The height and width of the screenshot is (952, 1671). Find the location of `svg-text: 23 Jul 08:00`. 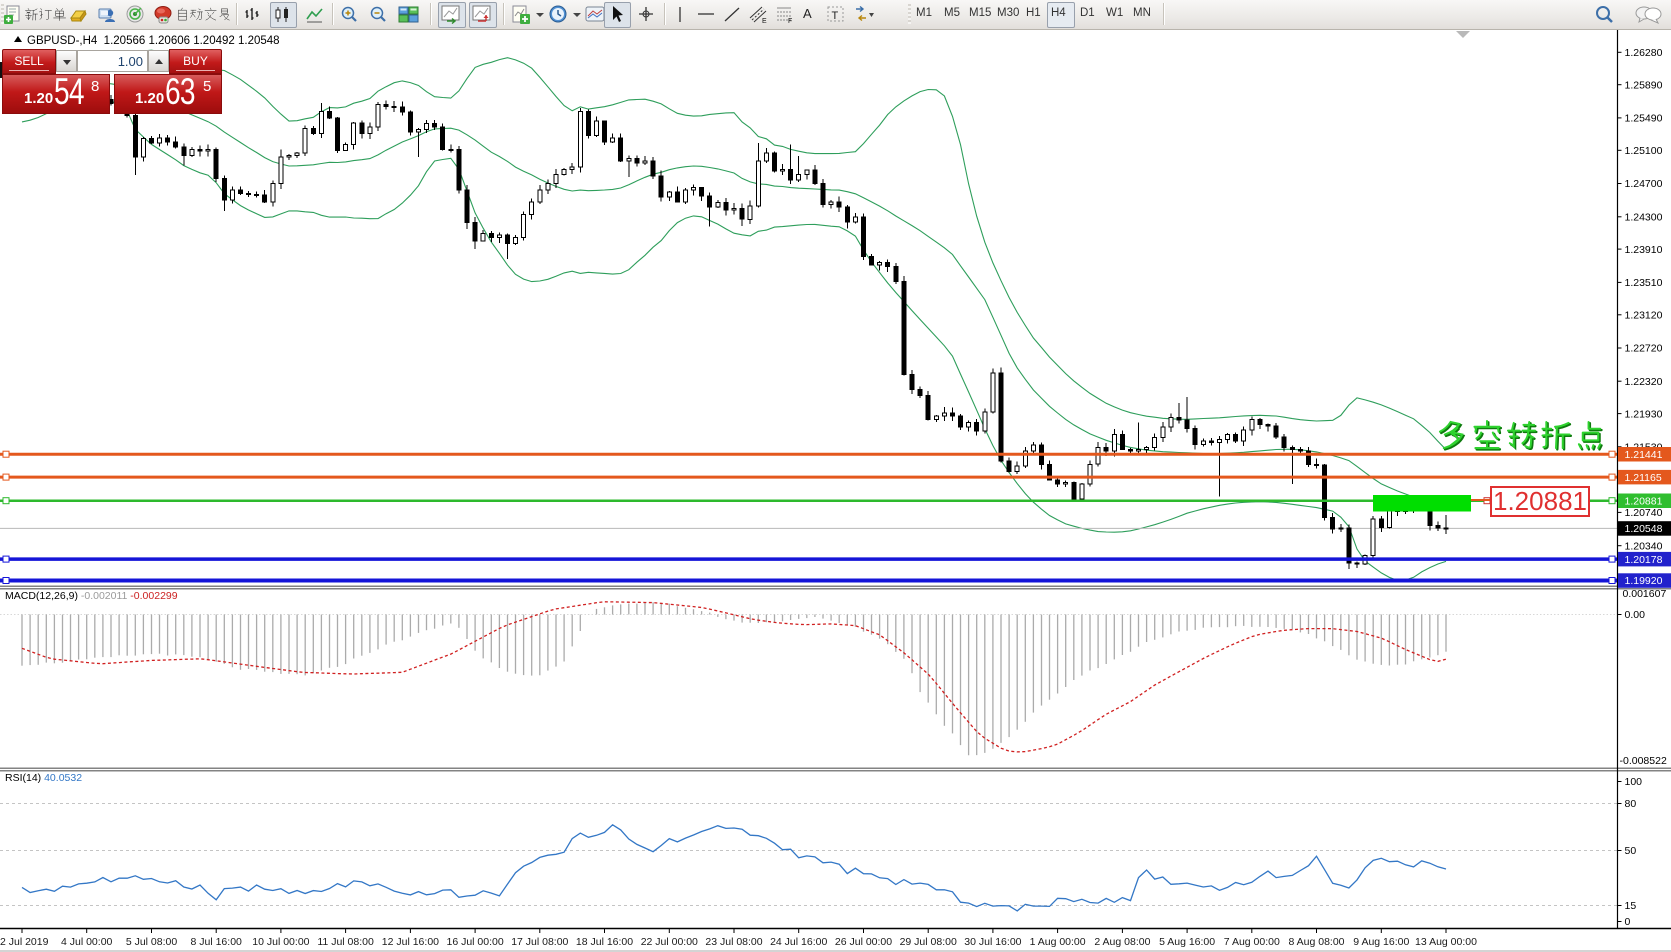

svg-text: 23 Jul 08:00 is located at coordinates (733, 942).